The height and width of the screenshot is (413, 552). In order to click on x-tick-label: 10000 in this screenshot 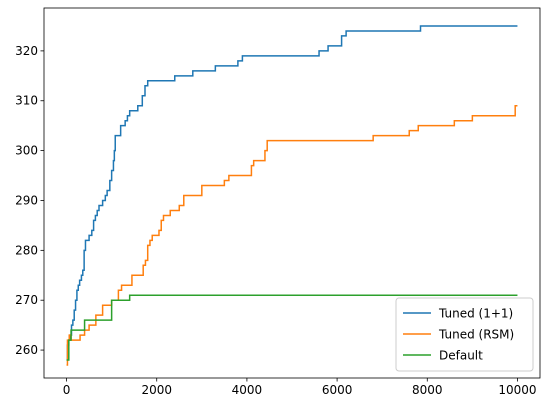, I will do `click(517, 390)`.